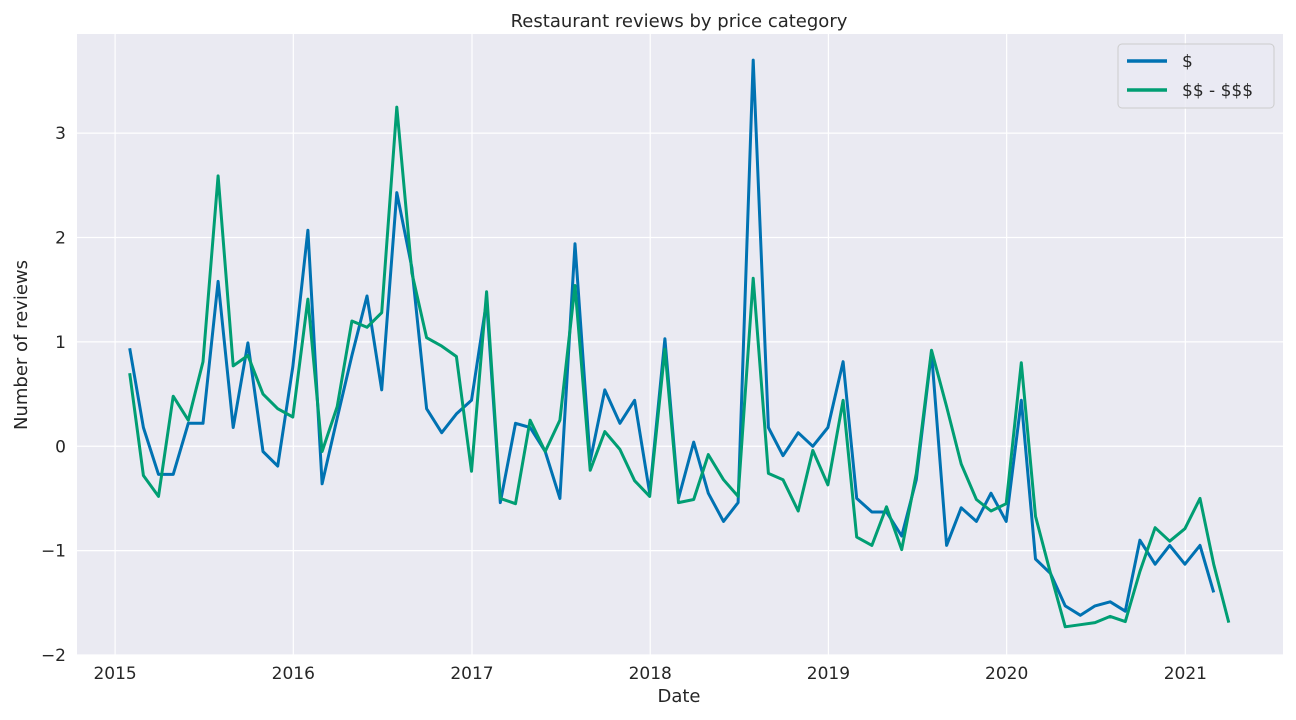 Image resolution: width=1296 pixels, height=720 pixels. I want to click on x-tick-label: 2015, so click(114, 674).